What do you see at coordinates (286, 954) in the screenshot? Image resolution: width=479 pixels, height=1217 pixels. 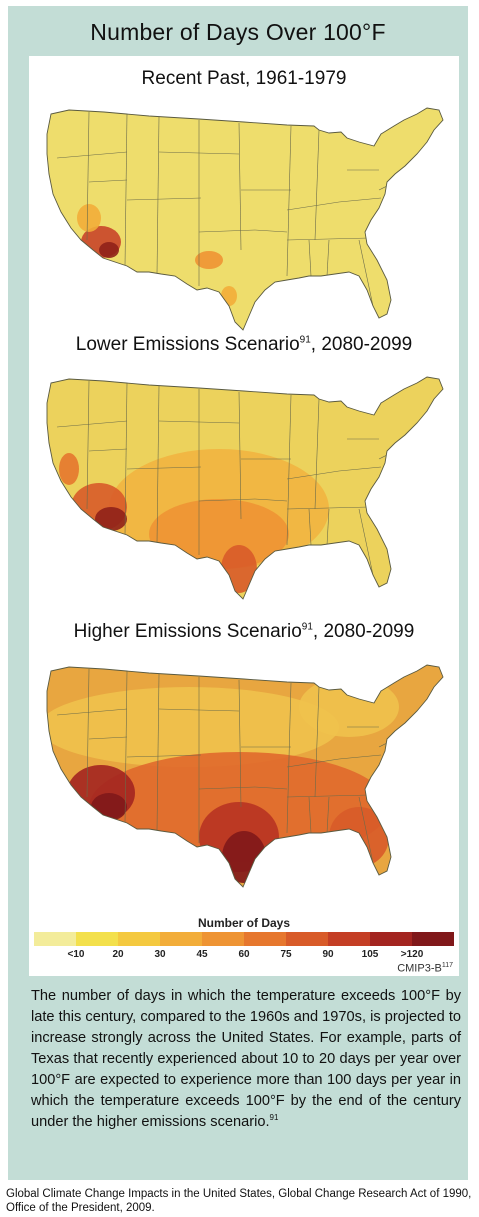 I see `legend-label: 75` at bounding box center [286, 954].